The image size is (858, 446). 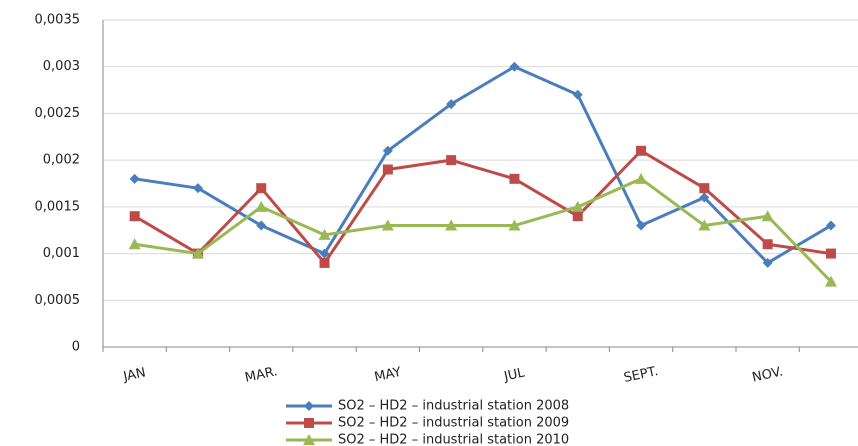 What do you see at coordinates (58, 300) in the screenshot?
I see `y-tick-label: 0,0005` at bounding box center [58, 300].